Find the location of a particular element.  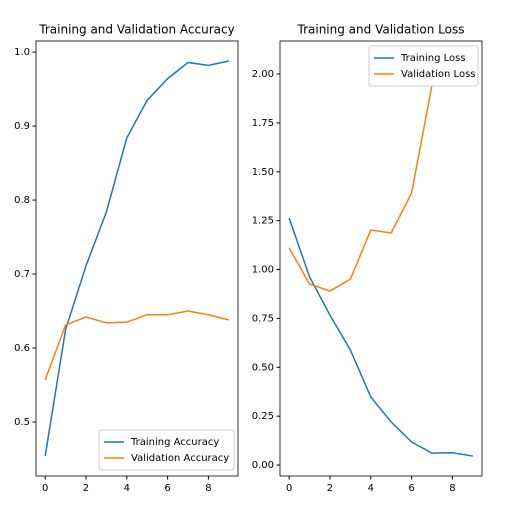

y-tick-label: 1.50 is located at coordinates (263, 172).